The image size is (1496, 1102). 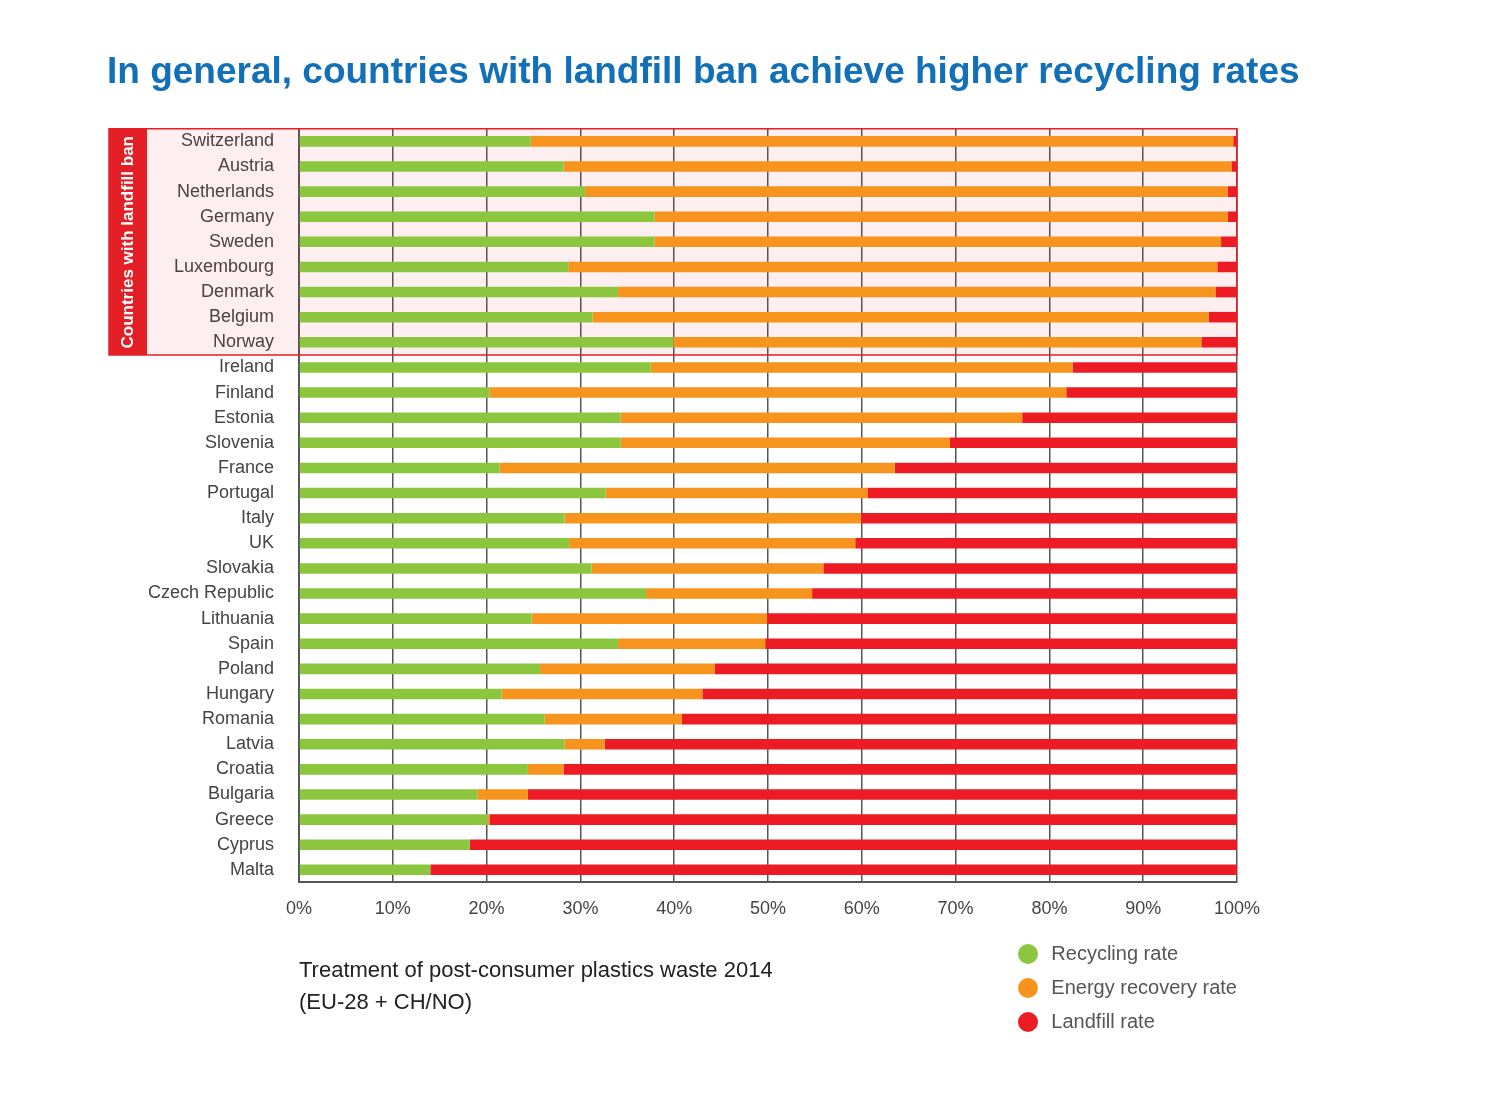 I want to click on y-tick-label: Bulgaria, so click(x=241, y=793).